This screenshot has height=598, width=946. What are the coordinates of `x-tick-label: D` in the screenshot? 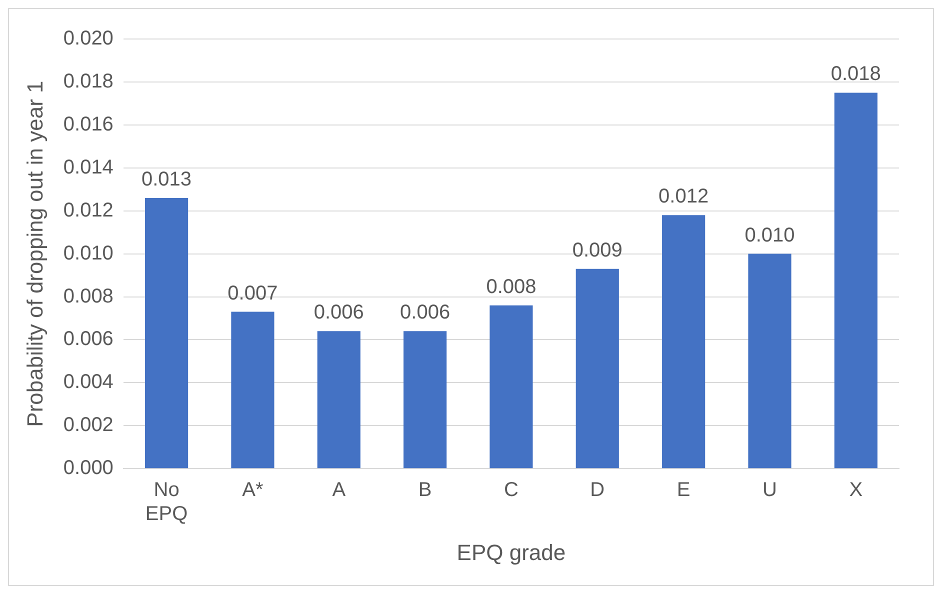 It's located at (597, 490).